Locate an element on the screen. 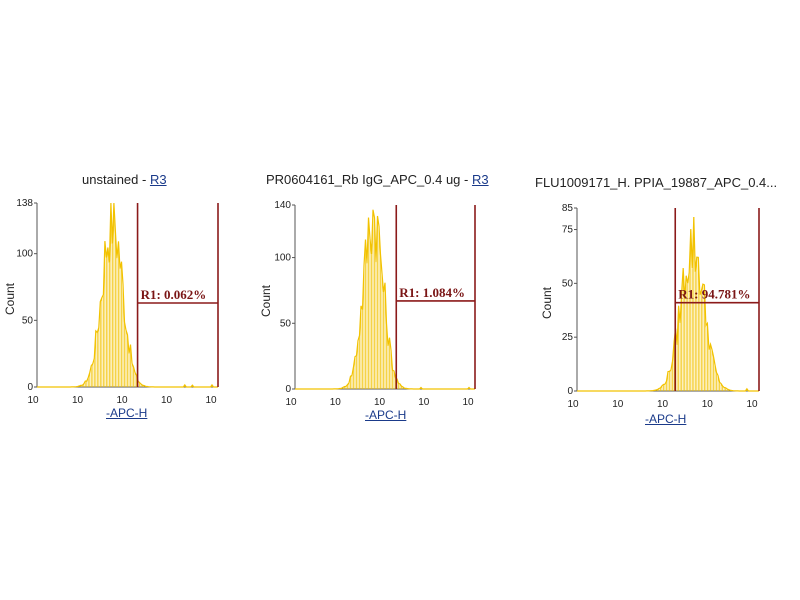 Image resolution: width=800 pixels, height=600 pixels. title-text: unstained - is located at coordinates (116, 179).